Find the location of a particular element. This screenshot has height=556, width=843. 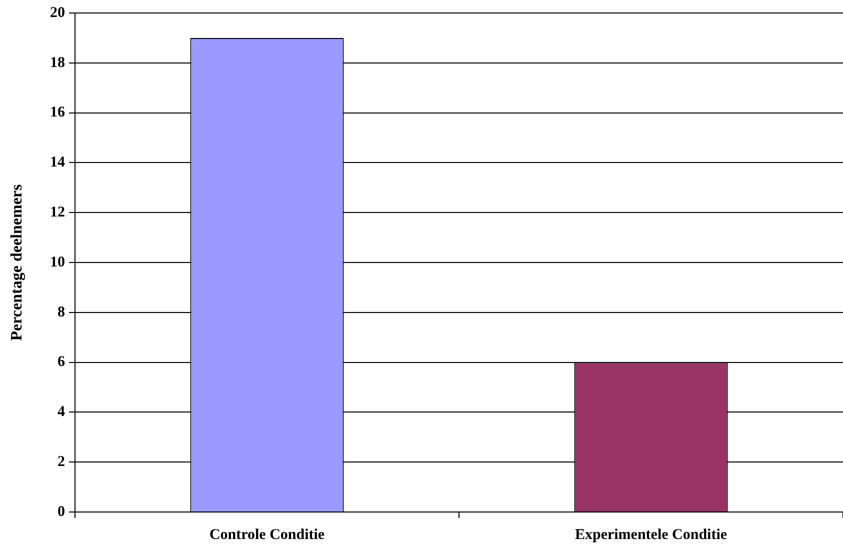

y-tick-label: 6 is located at coordinates (62, 362).